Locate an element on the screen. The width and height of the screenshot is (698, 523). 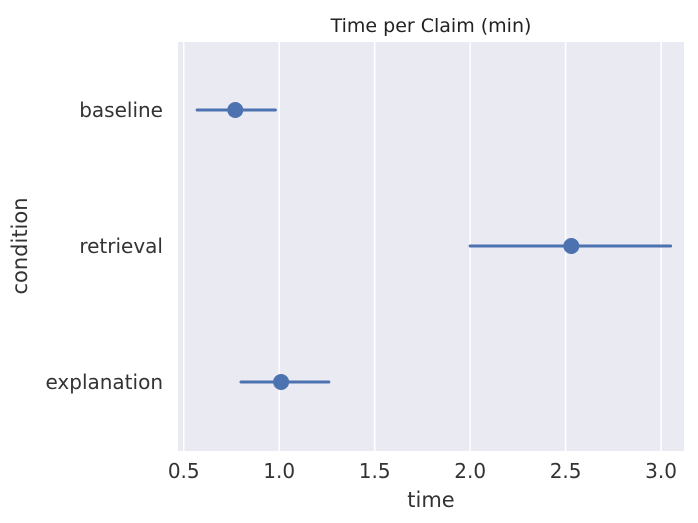
x-tick-label: 2.0 is located at coordinates (470, 471).